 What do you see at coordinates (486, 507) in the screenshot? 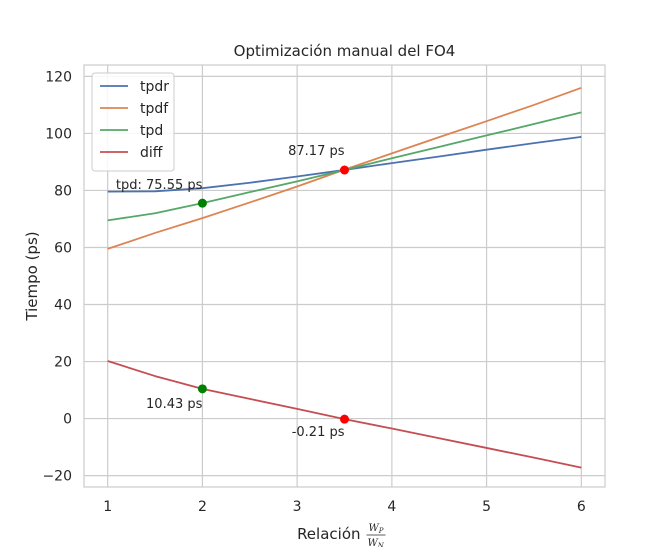
I see `x-tick-label: 5` at bounding box center [486, 507].